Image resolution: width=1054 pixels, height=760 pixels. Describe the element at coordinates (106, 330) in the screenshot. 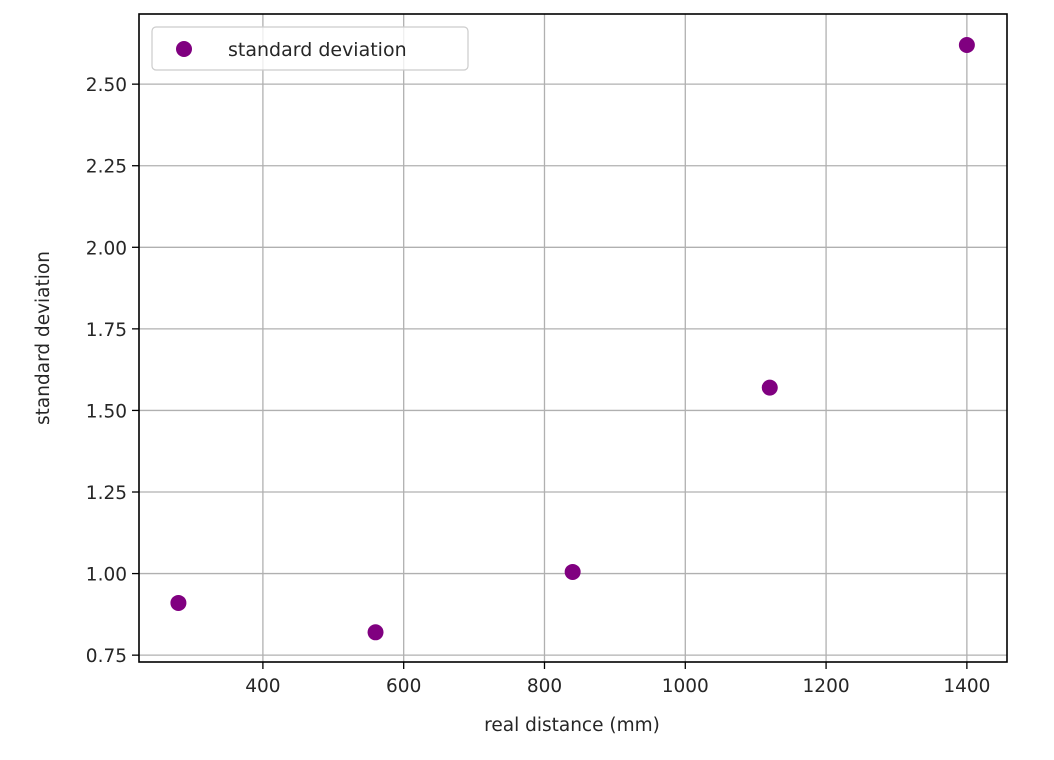

I see `y-tick-label: 1.75` at that location.